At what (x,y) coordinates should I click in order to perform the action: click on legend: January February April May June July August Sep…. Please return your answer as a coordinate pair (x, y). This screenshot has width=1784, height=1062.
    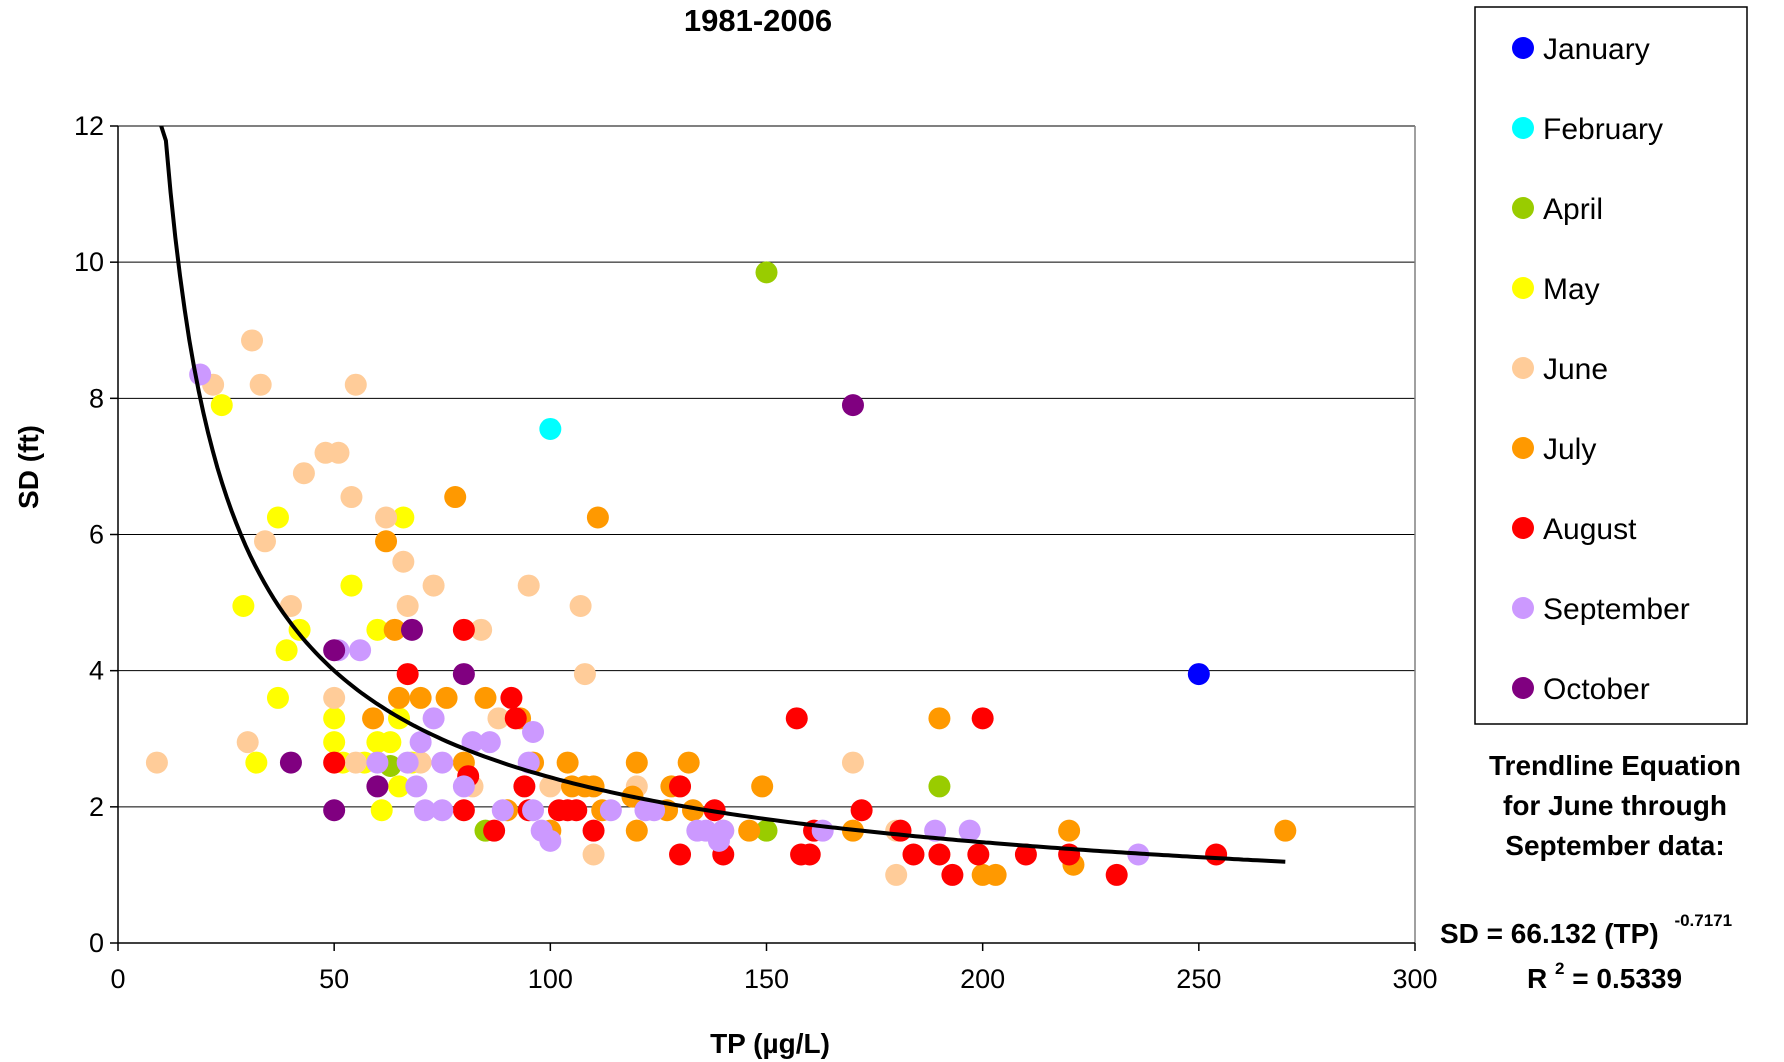
    Looking at the image, I should click on (1611, 365).